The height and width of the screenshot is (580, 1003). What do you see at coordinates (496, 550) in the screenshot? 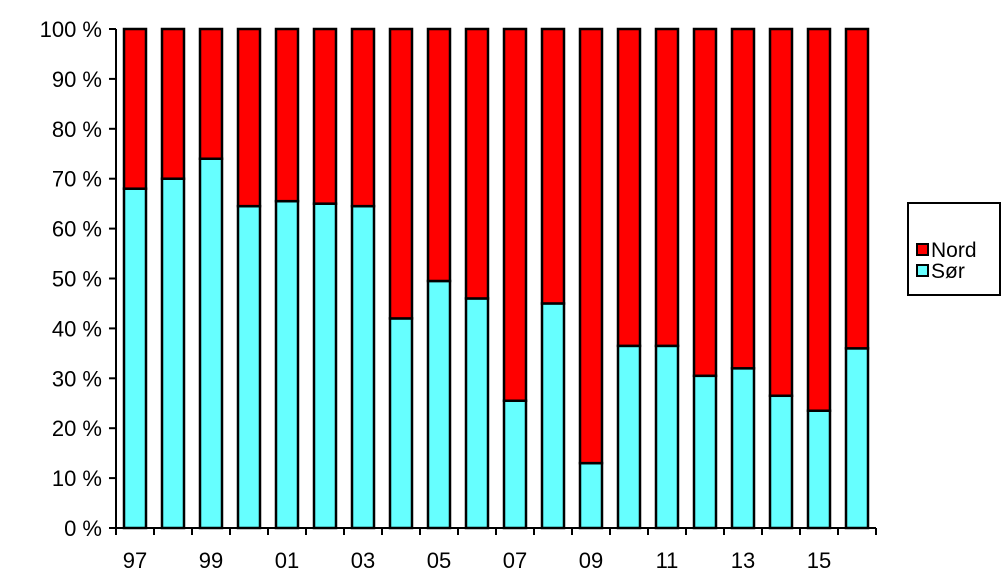
I see `x-axis-ticks: 97 99 01 03 05 07 09 11 13 15` at bounding box center [496, 550].